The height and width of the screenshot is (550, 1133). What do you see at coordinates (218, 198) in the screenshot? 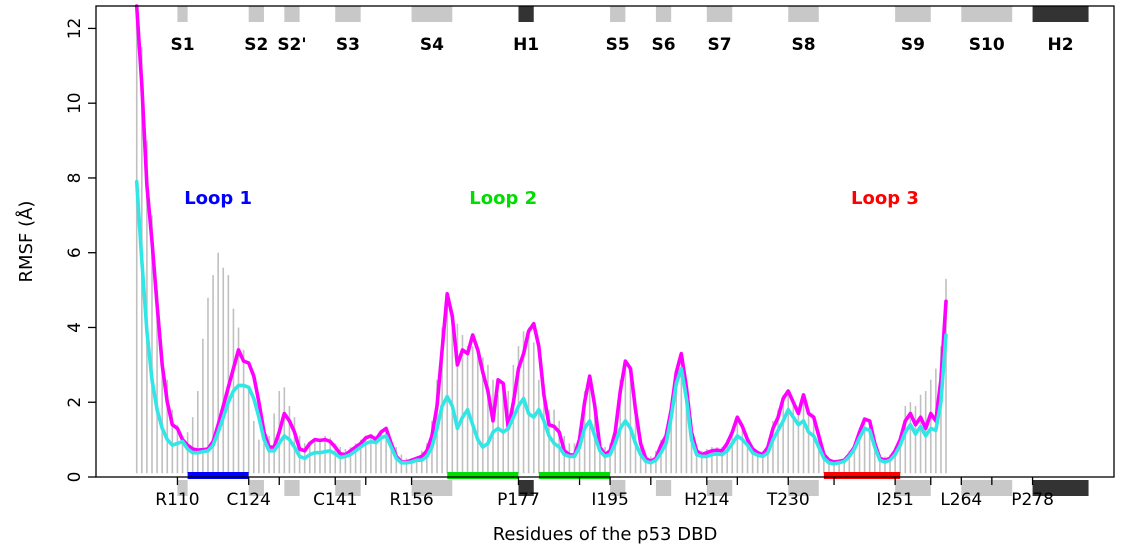
I see `loop-label: Loop 1` at bounding box center [218, 198].